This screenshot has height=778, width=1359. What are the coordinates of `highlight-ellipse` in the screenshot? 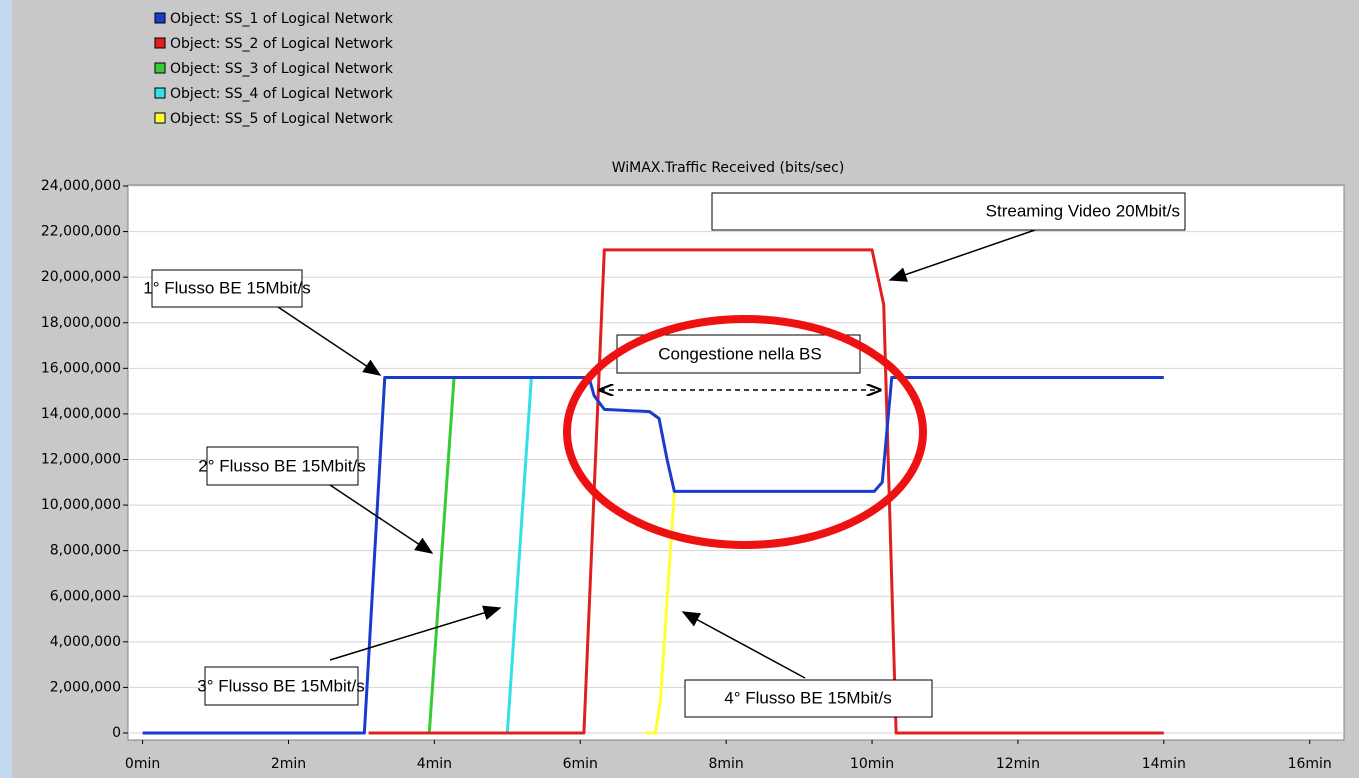 It's located at (745, 432).